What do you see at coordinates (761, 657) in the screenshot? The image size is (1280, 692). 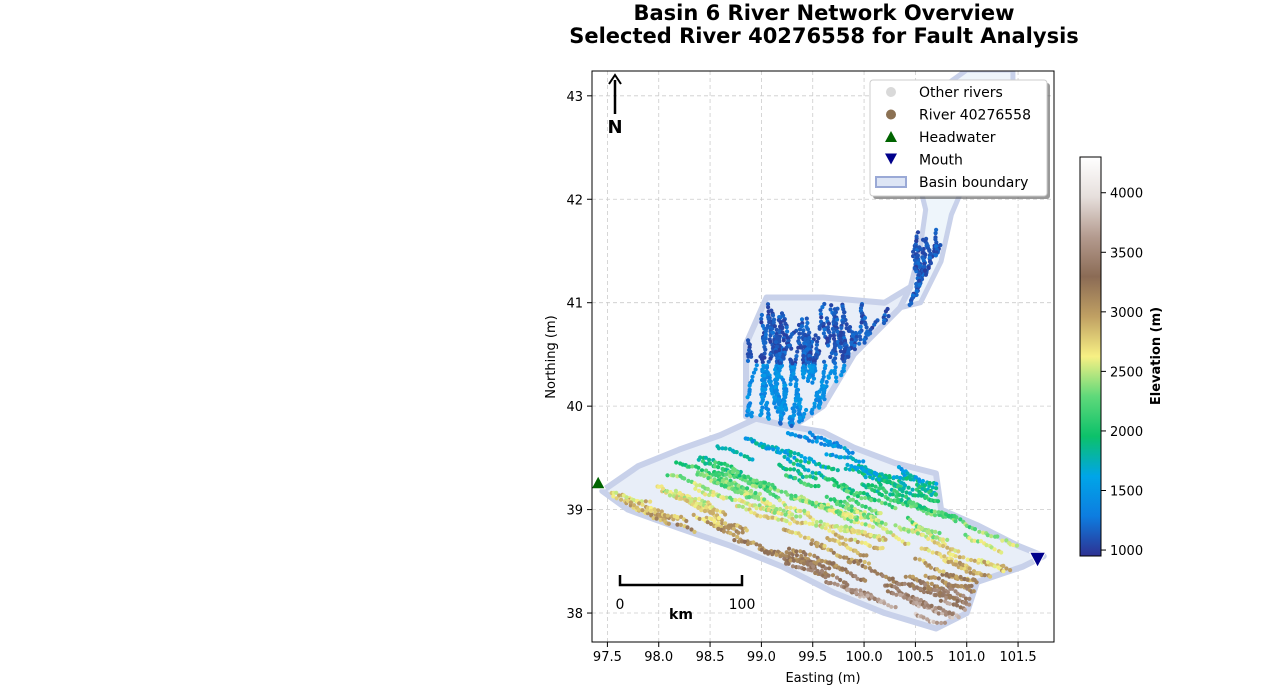 I see `x-tick-label: 99.0` at bounding box center [761, 657].